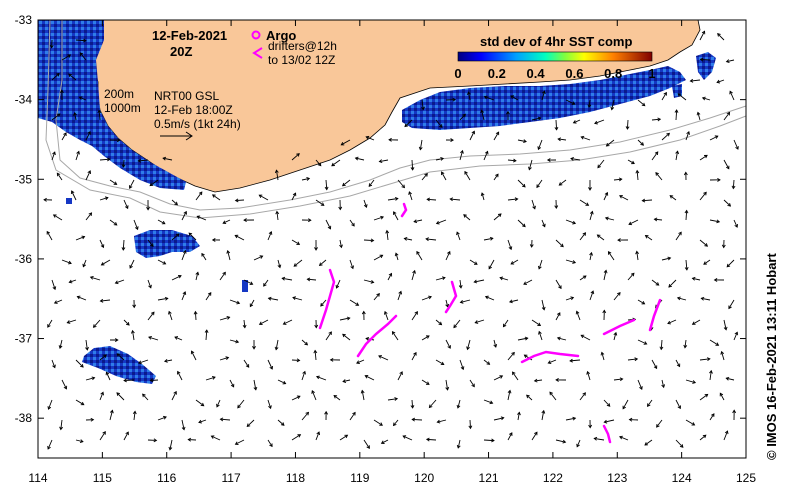 Image resolution: width=790 pixels, height=492 pixels. I want to click on isobath-200-label: 200m, so click(119, 94).